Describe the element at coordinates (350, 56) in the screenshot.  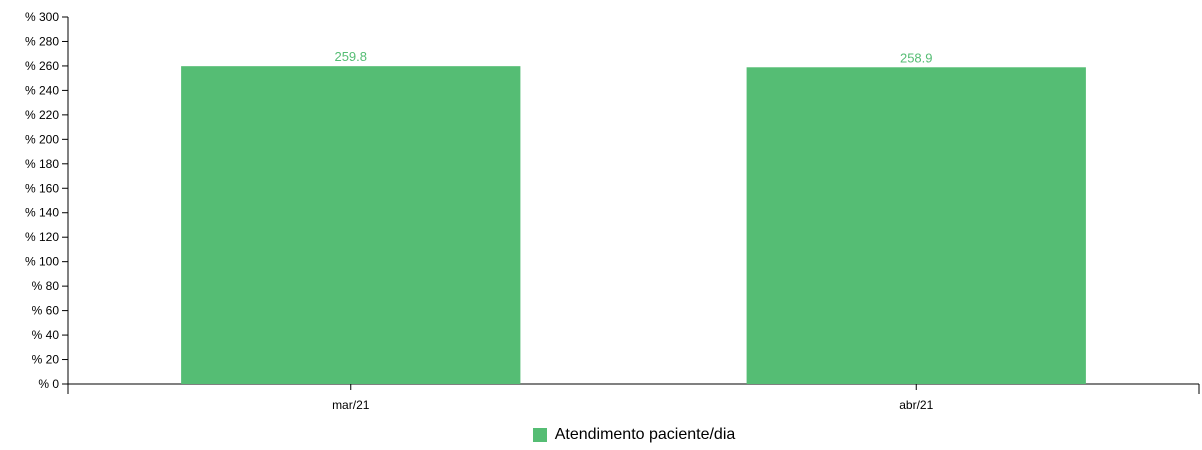
I see `bar-value-label: 259.8` at that location.